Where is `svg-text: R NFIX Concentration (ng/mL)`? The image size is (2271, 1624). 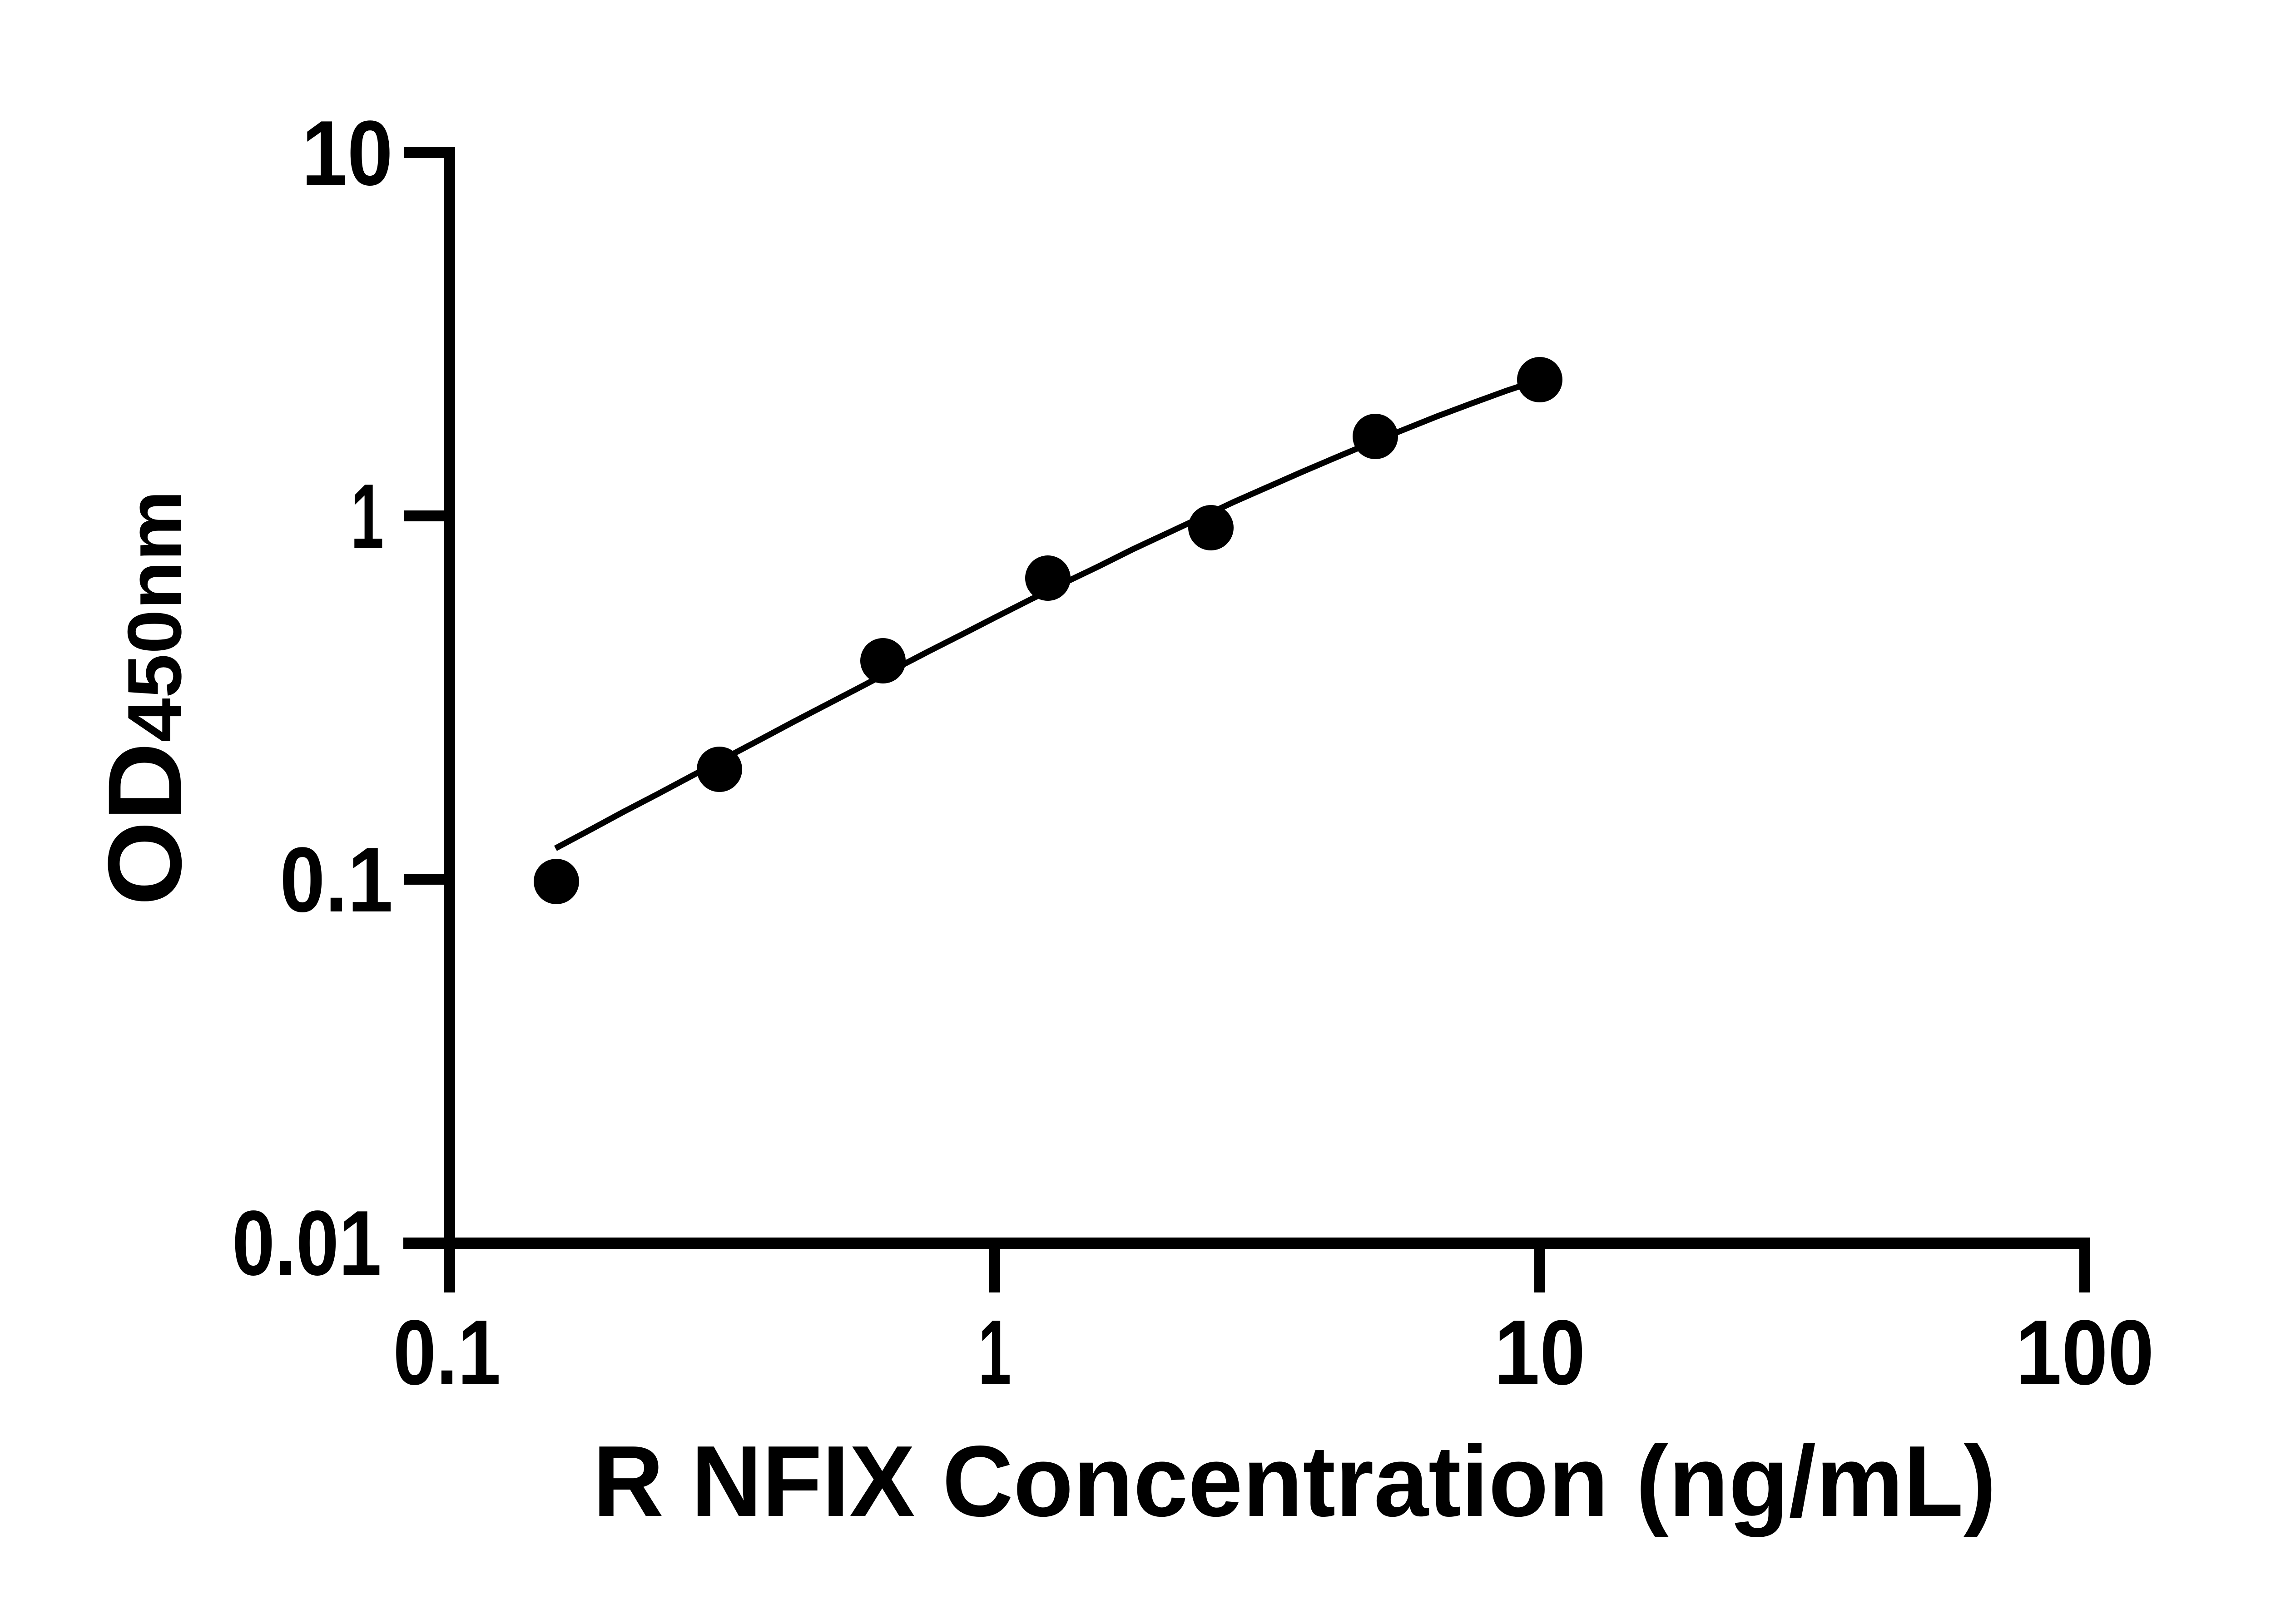 svg-text: R NFIX Concentration (ng/mL) is located at coordinates (1294, 1481).